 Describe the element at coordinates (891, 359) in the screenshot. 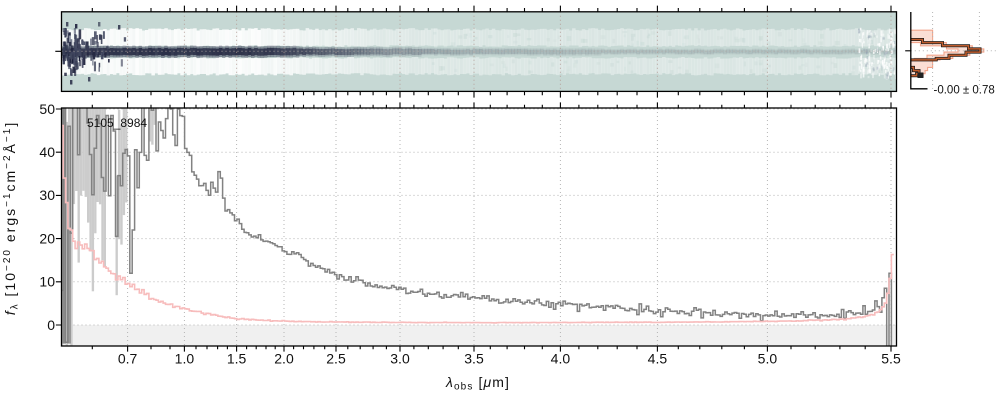

I see `svg-text: 5.5` at that location.